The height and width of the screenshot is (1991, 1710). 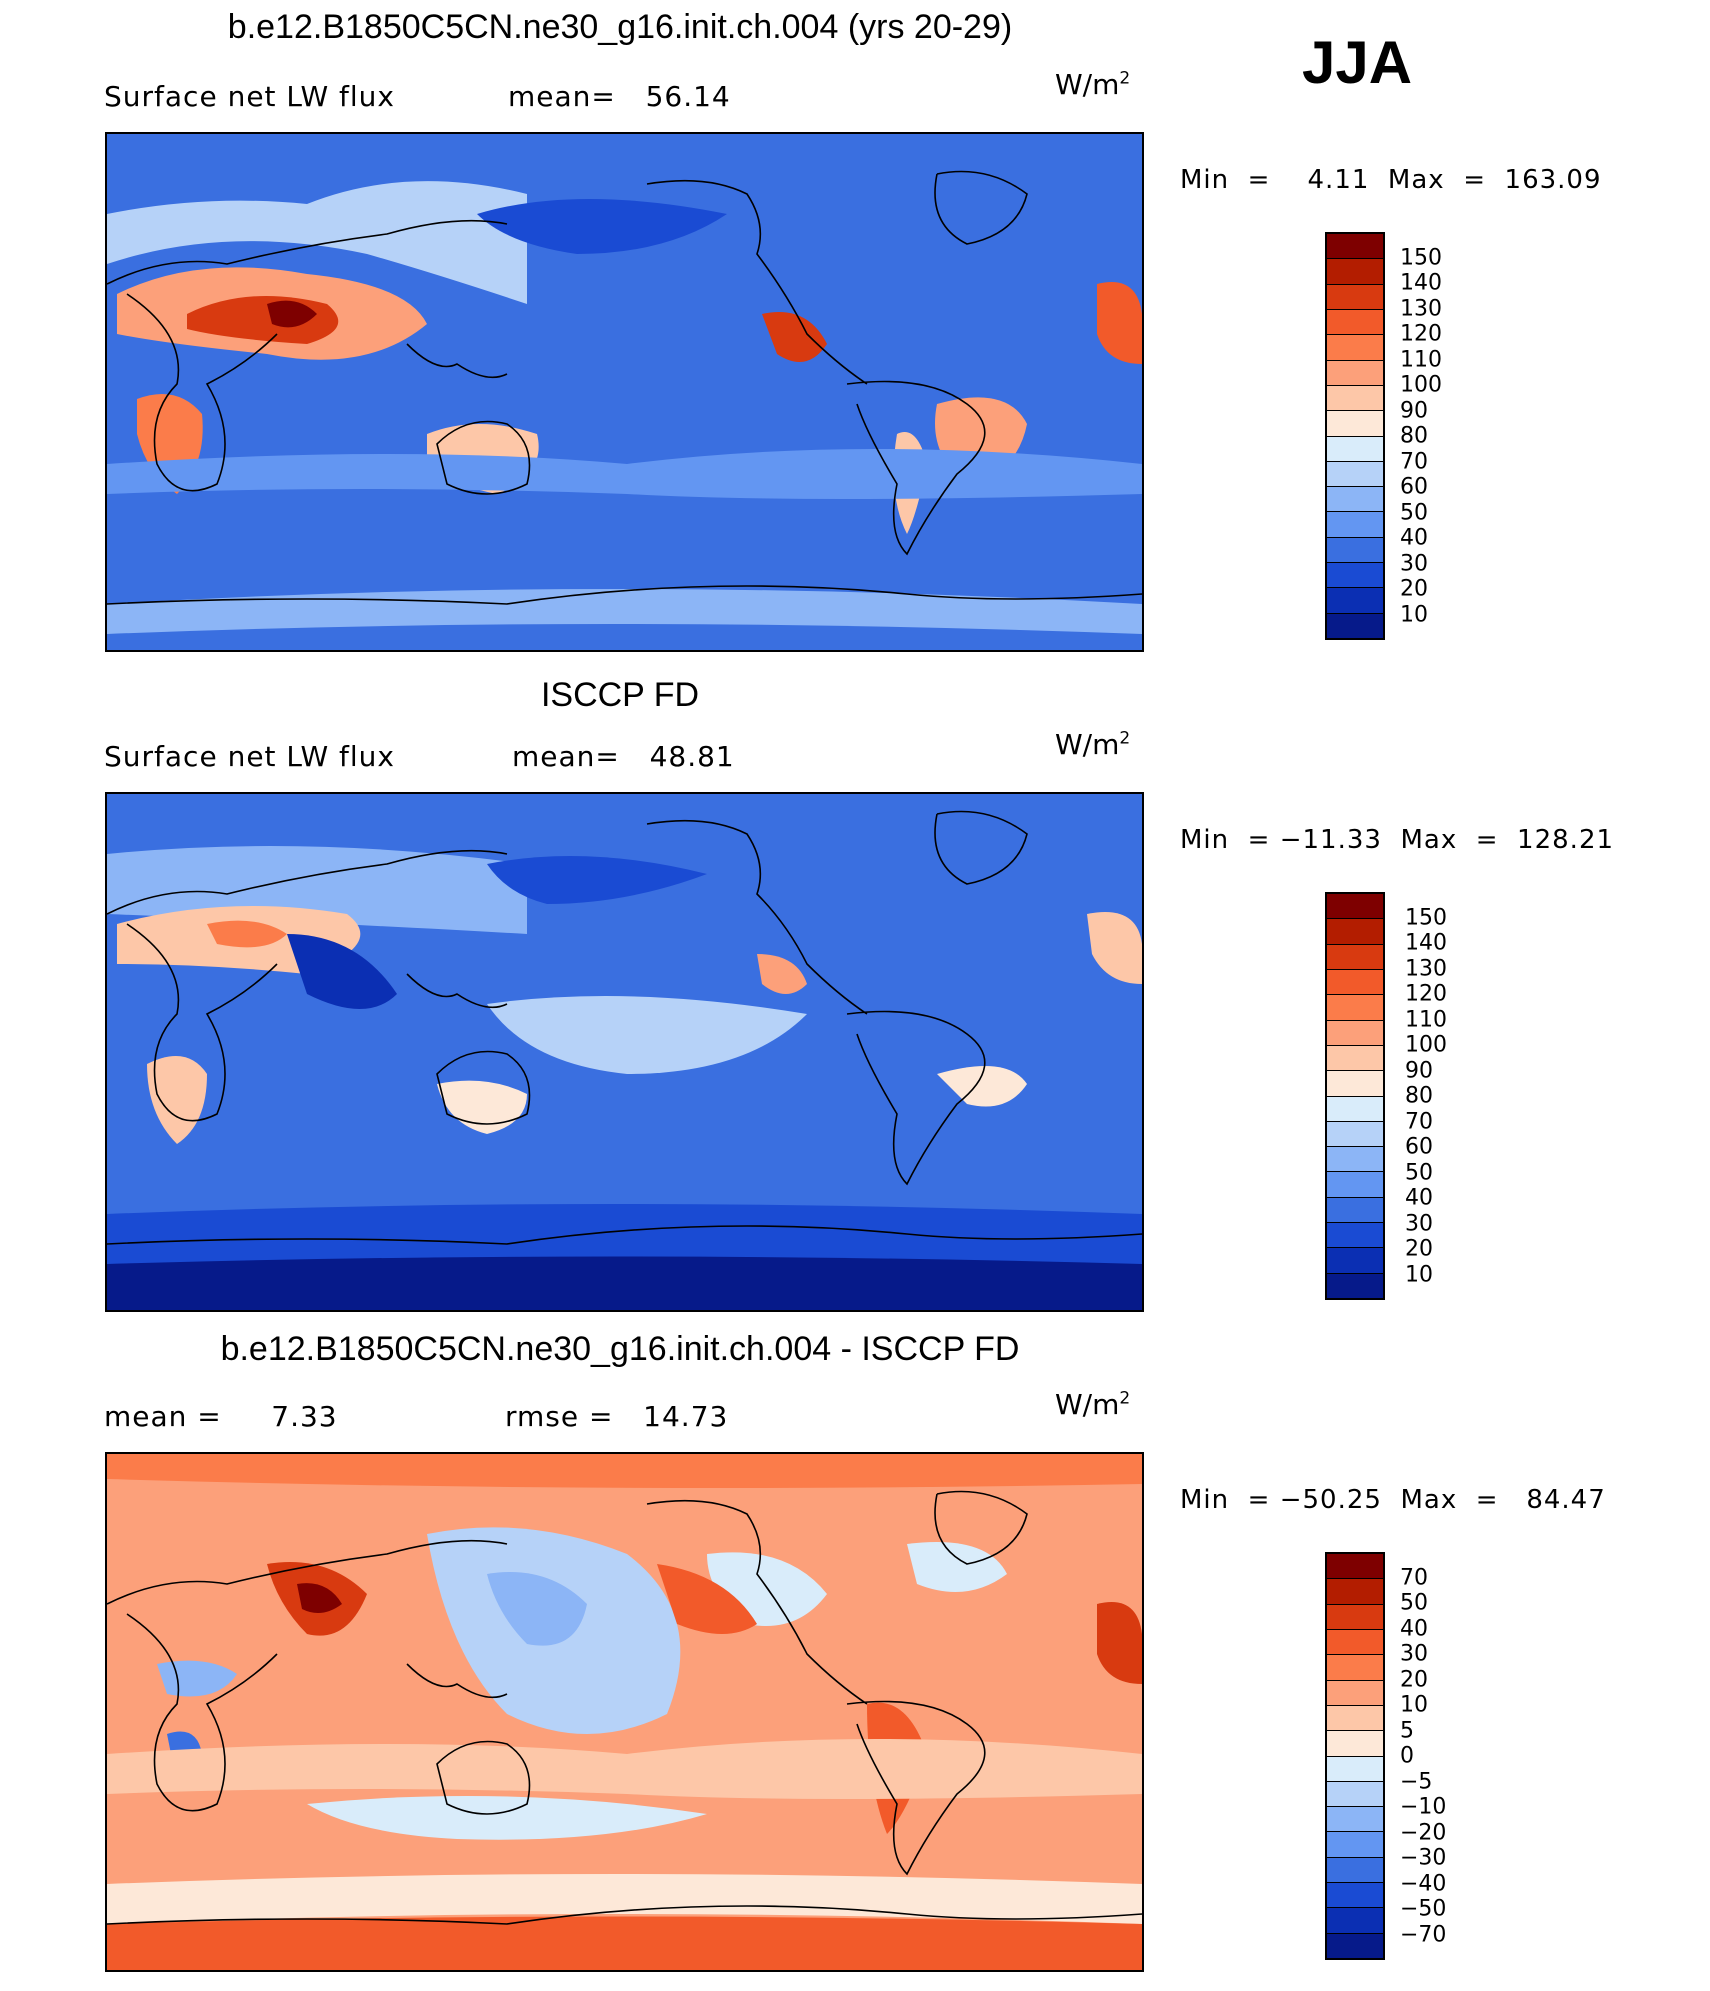 I want to click on colorbar-level-label: −30, so click(x=1423, y=1858).